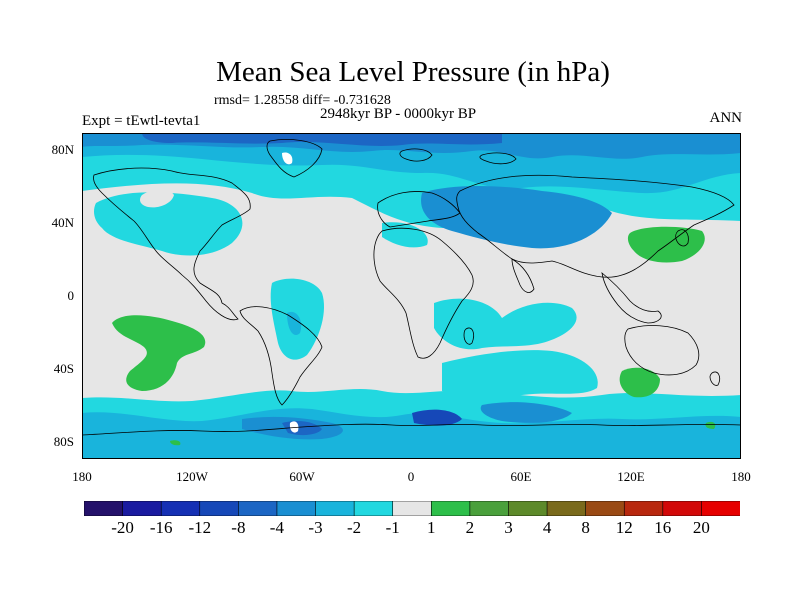  Describe the element at coordinates (354, 527) in the screenshot. I see `colorbar-label: -2` at that location.